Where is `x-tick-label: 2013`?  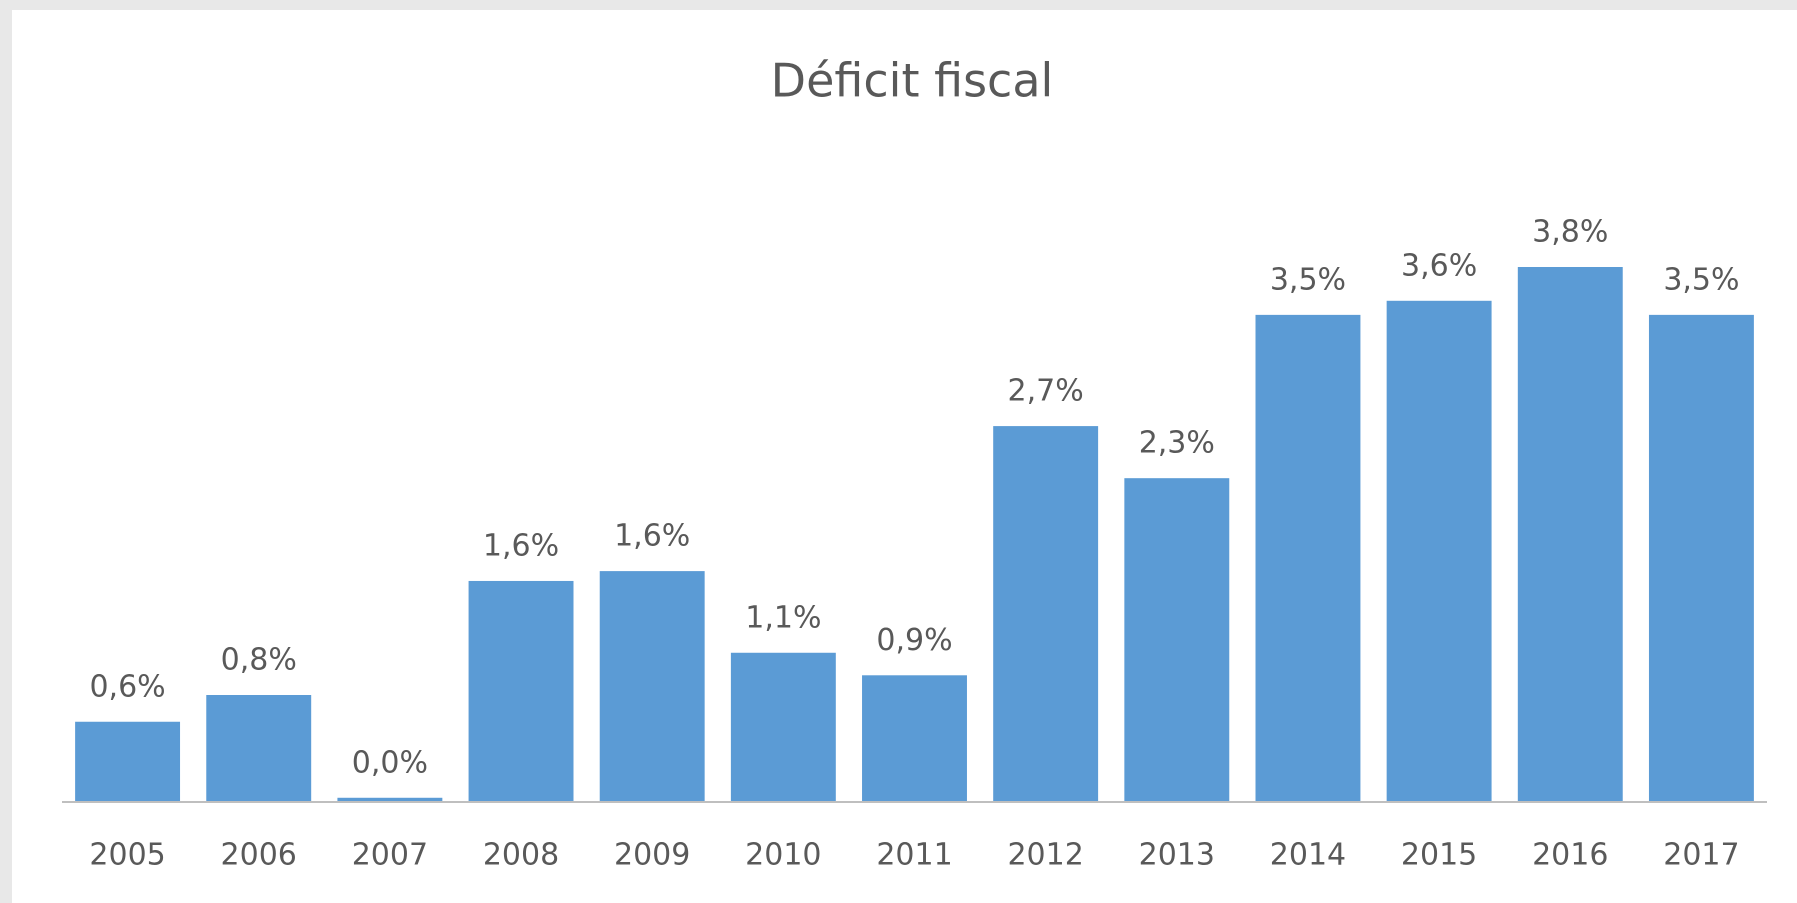
x-tick-label: 2013 is located at coordinates (1177, 855).